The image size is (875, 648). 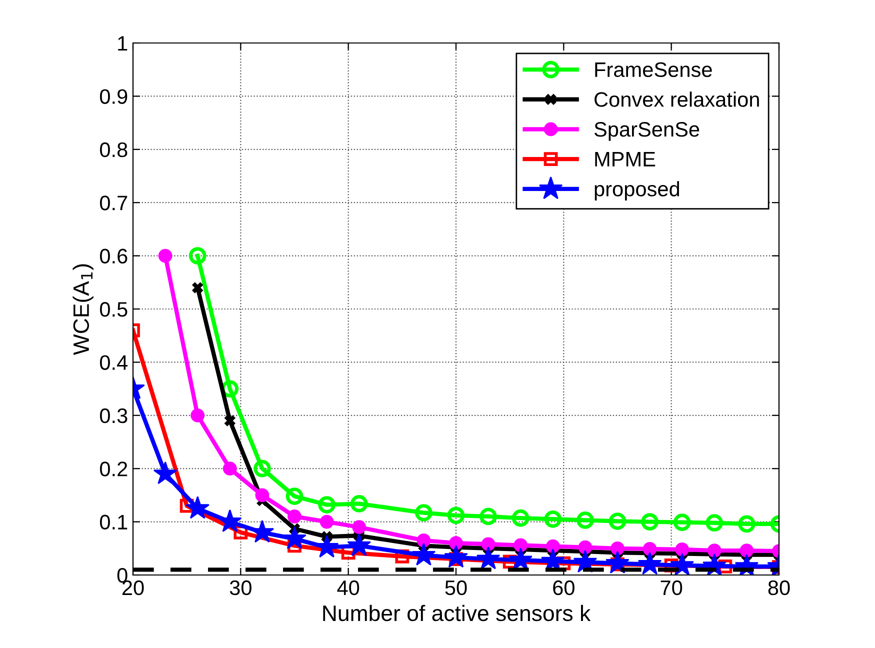 I want to click on y-tick-label: 0.1, so click(x=114, y=522).